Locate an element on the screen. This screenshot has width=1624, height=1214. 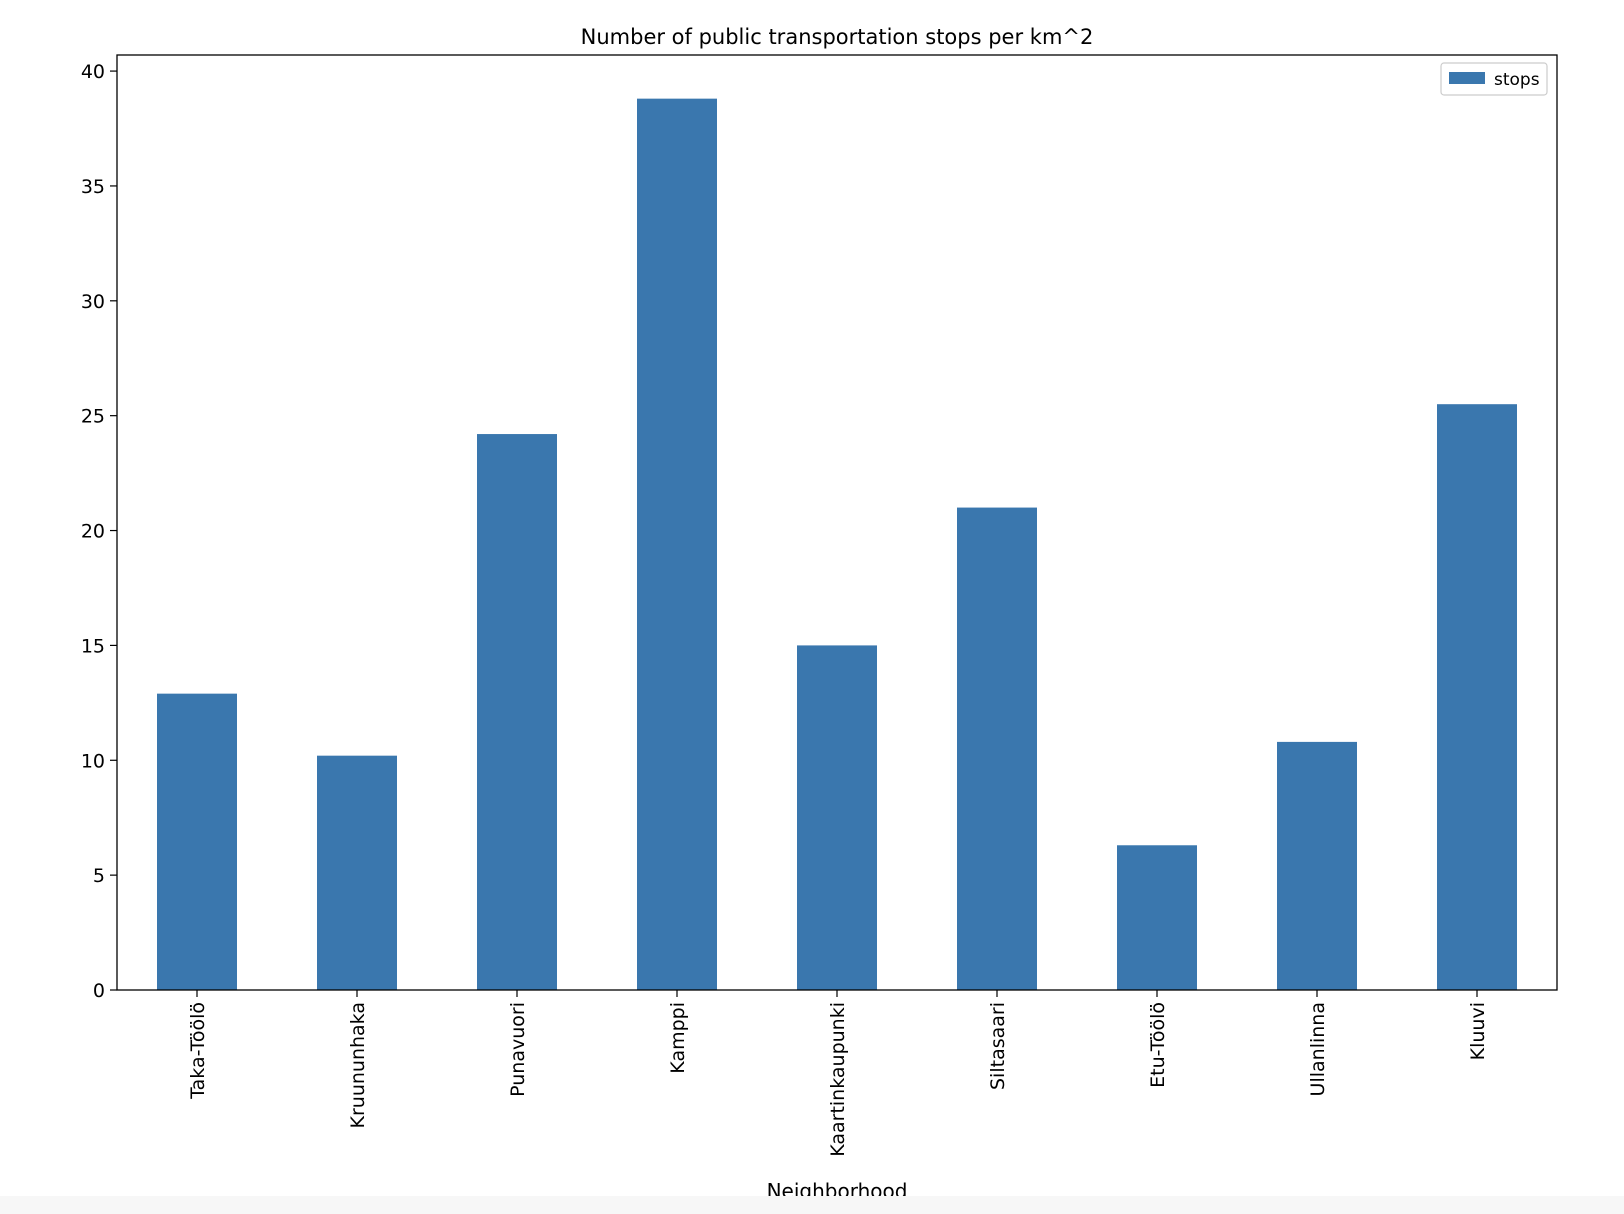
x-tick-label-5: Siltasaari is located at coordinates (998, 1046).